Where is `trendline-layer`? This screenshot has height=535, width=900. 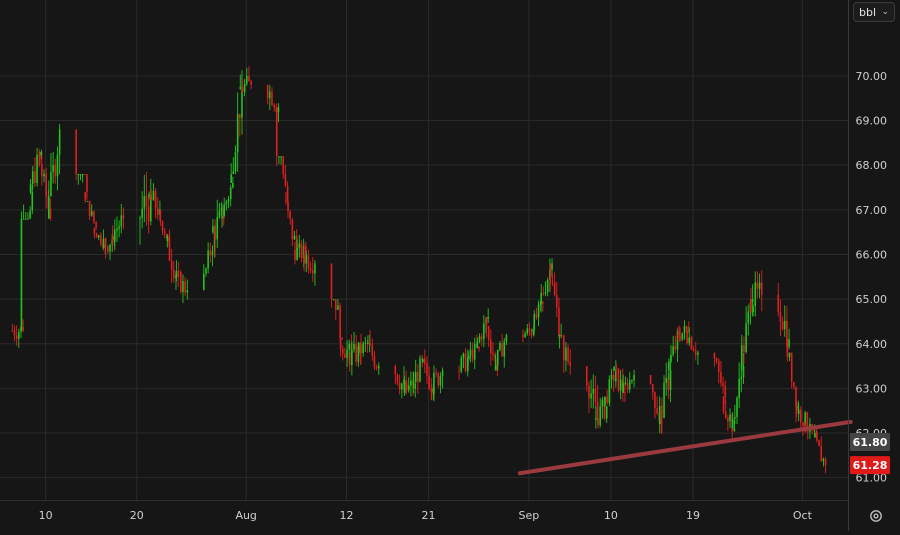 trendline-layer is located at coordinates (685, 447).